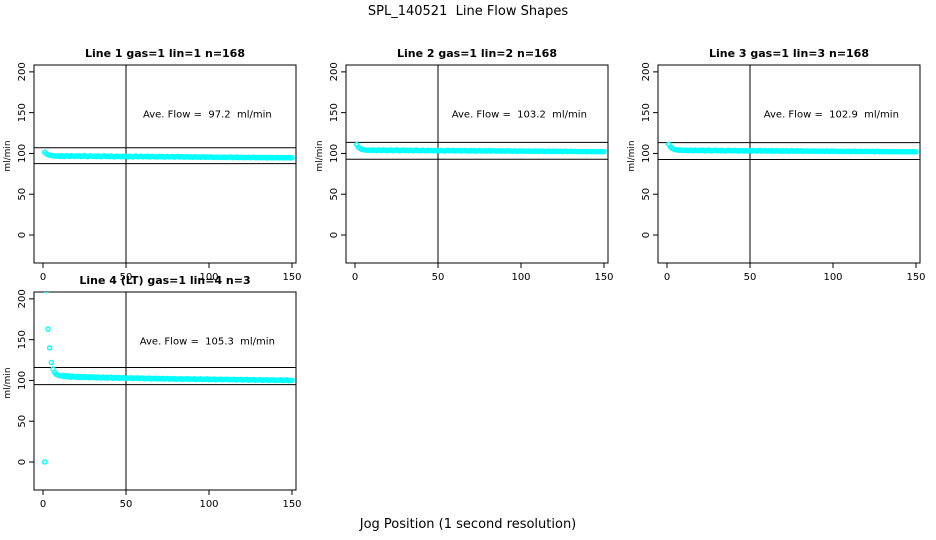 The width and height of the screenshot is (936, 540). I want to click on figure-title: SPL_140521 Line Flow Shapes, so click(468, 11).